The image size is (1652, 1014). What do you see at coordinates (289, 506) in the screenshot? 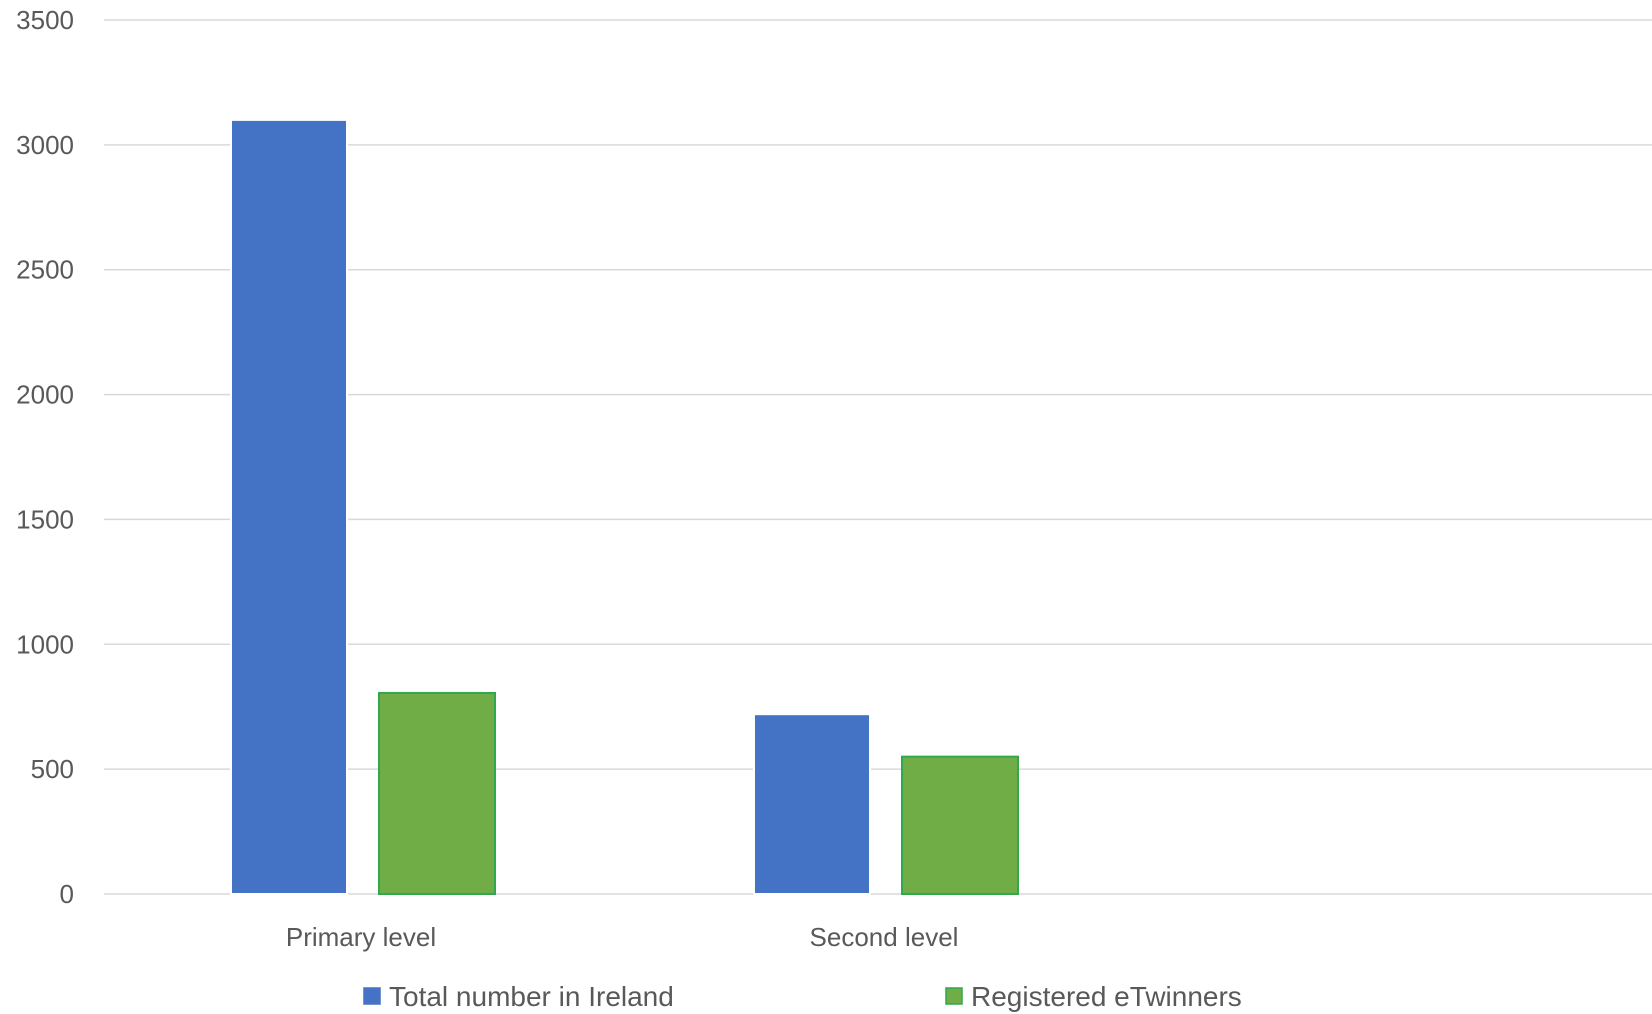
I see `bar-total-number-in-ireland-primary-level` at bounding box center [289, 506].